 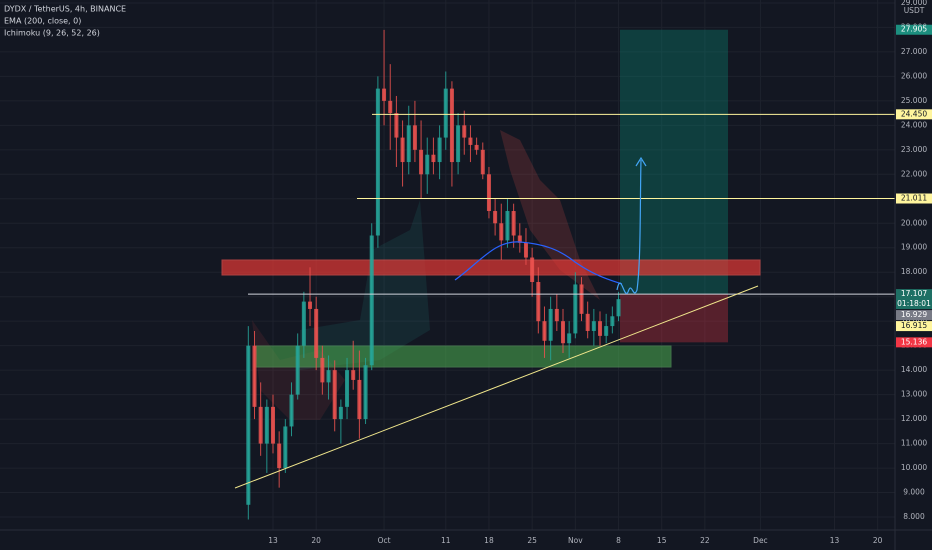 What do you see at coordinates (629, 226) in the screenshot?
I see `projection-arrow` at bounding box center [629, 226].